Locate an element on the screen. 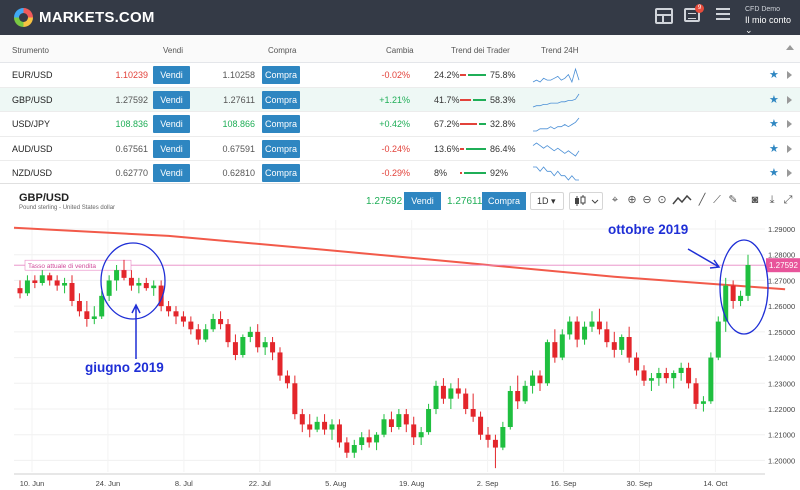 The height and width of the screenshot is (490, 800). row-buy-sentiment: 86.4% is located at coordinates (503, 148).